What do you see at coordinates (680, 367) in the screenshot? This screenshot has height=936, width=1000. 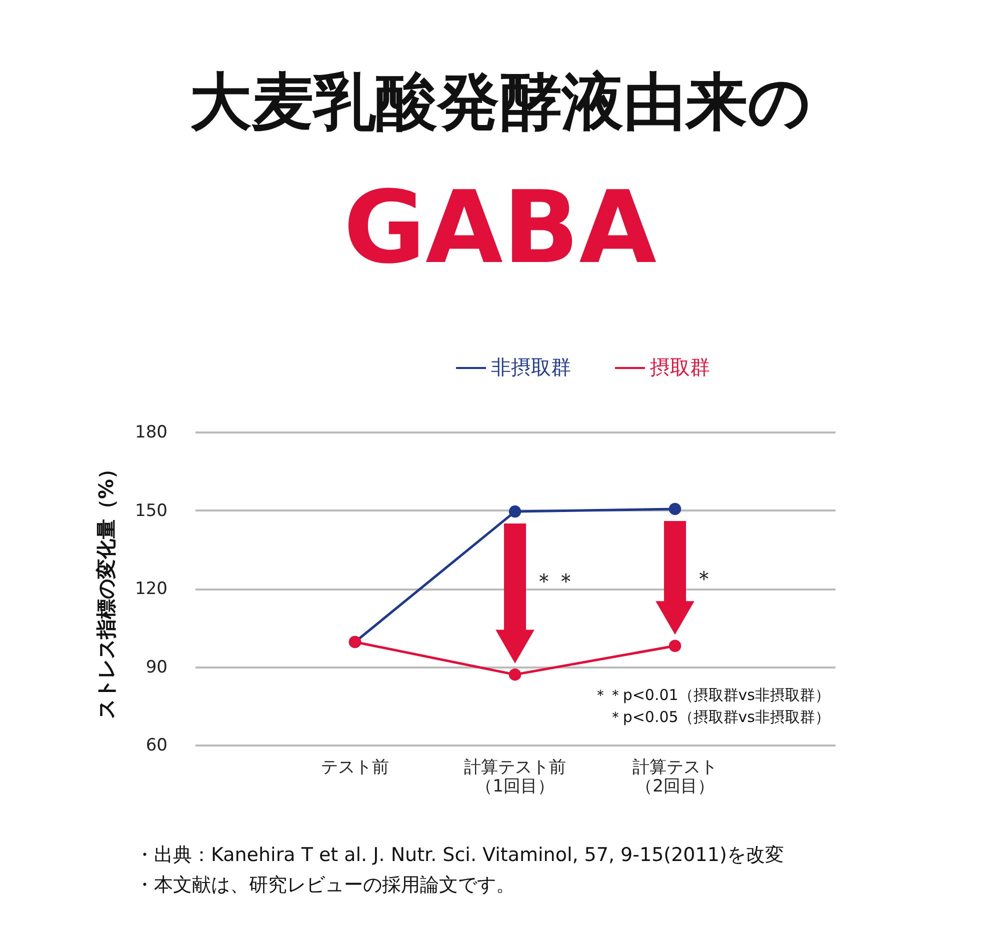 I see `legend-label: 摂取群` at bounding box center [680, 367].